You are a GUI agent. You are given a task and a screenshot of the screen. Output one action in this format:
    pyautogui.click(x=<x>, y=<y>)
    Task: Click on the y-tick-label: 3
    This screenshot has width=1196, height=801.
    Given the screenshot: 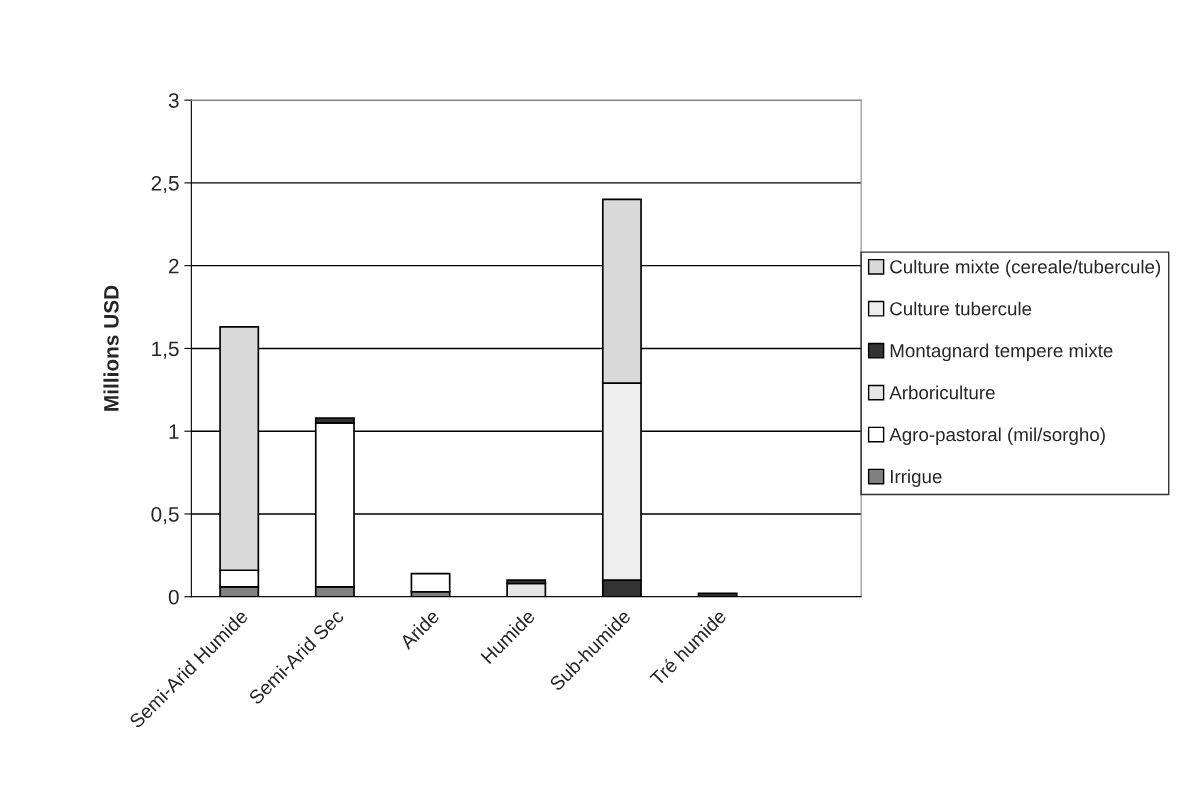 What is the action you would take?
    pyautogui.click(x=173, y=100)
    